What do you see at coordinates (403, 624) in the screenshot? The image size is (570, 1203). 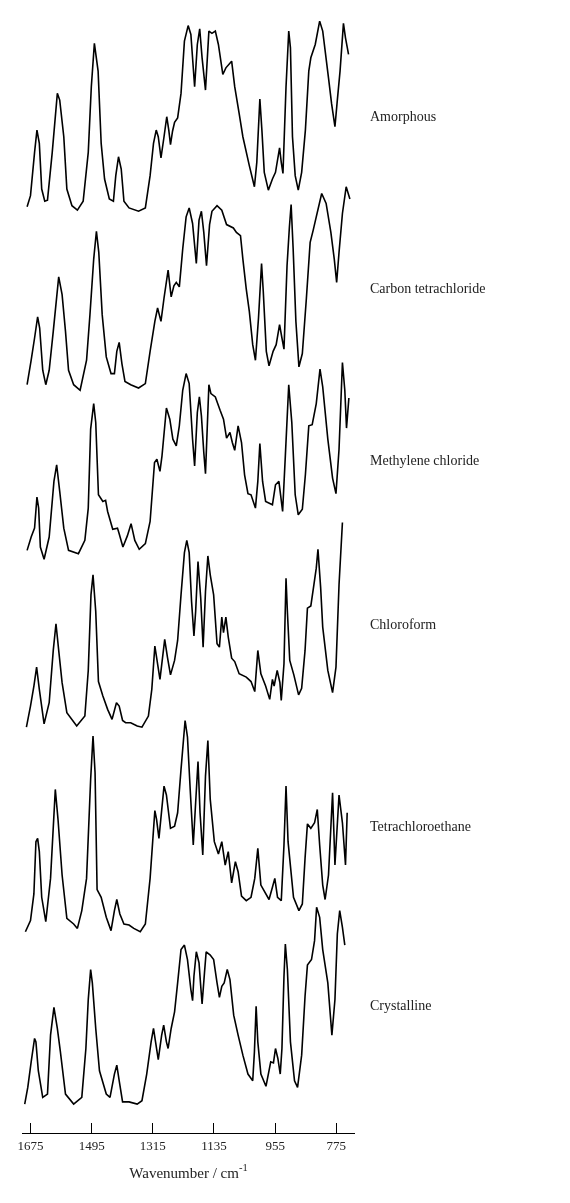 I see `text: Chloroform` at bounding box center [403, 624].